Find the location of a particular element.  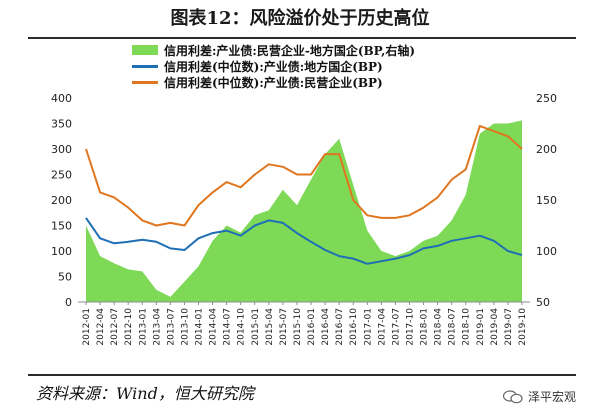

legend-label-area: 信用利差:产业债:民营企业-地方国企(BP,右轴) is located at coordinates (289, 50).